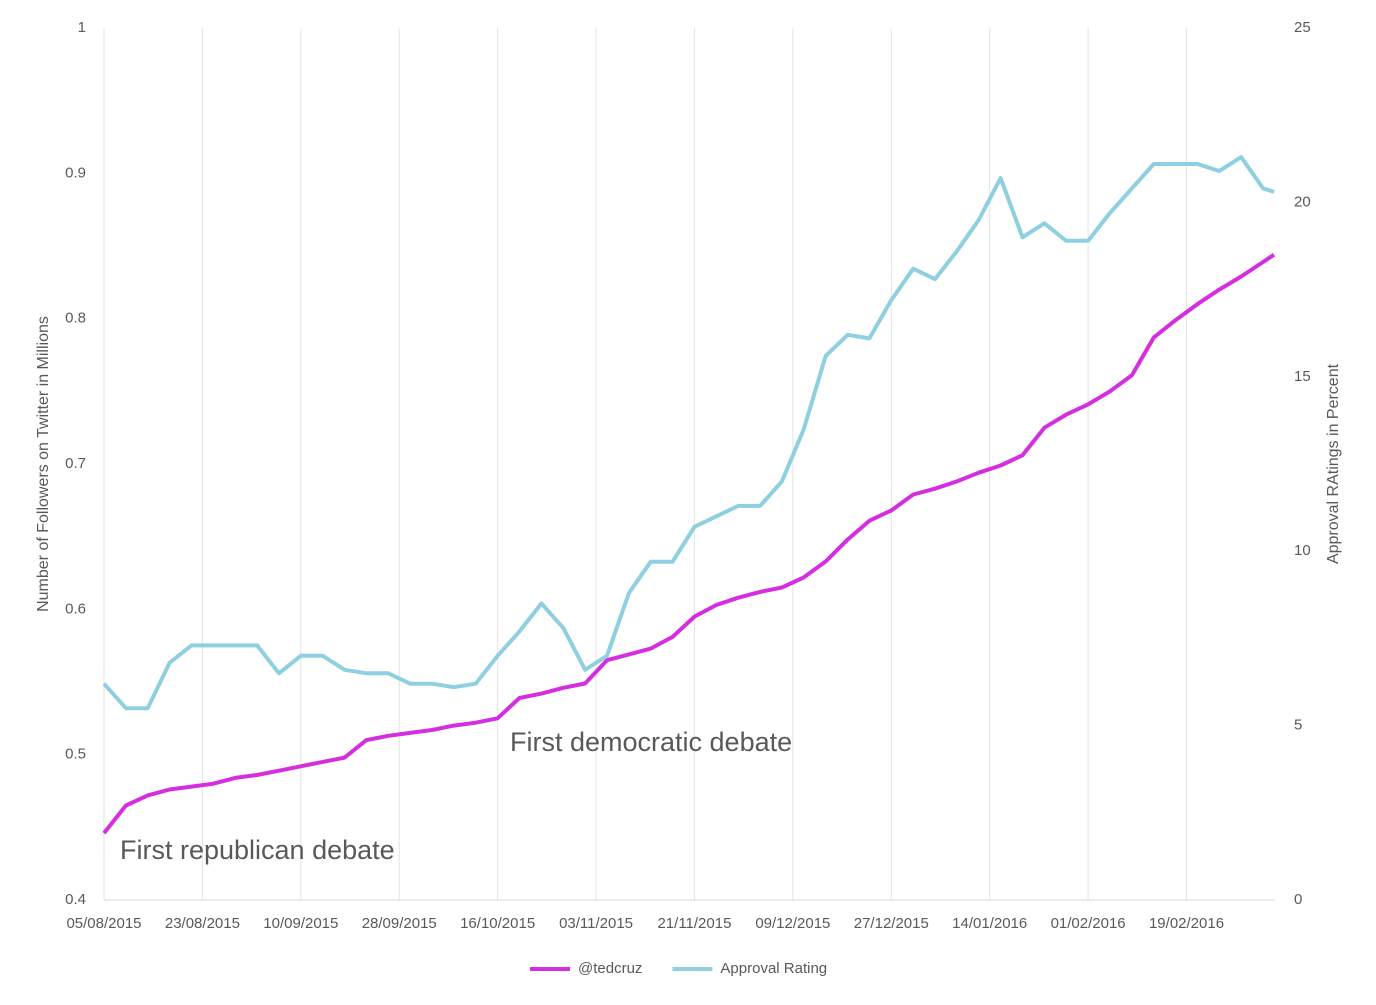 The height and width of the screenshot is (1005, 1376). I want to click on x-tick-label: 27/12/2015, so click(891, 923).